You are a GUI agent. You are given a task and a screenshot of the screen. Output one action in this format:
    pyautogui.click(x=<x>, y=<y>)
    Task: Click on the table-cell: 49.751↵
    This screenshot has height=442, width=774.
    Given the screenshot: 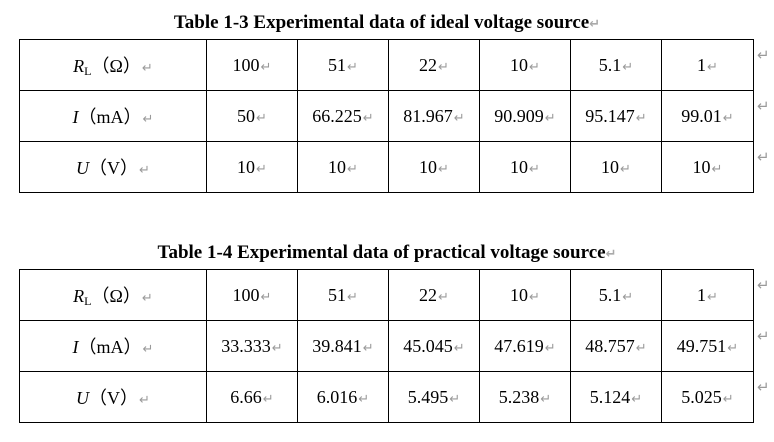 What is the action you would take?
    pyautogui.click(x=707, y=346)
    